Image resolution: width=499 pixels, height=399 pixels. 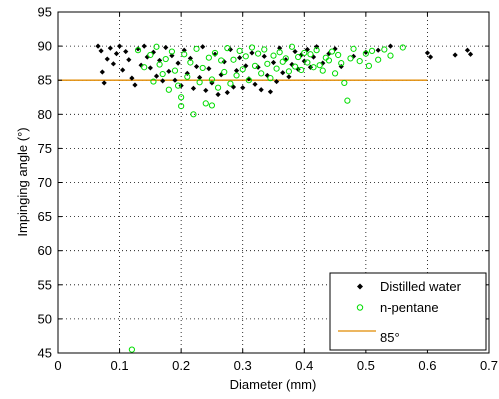 I want to click on legend: Distilled water n-pentane 85°, so click(x=408, y=311).